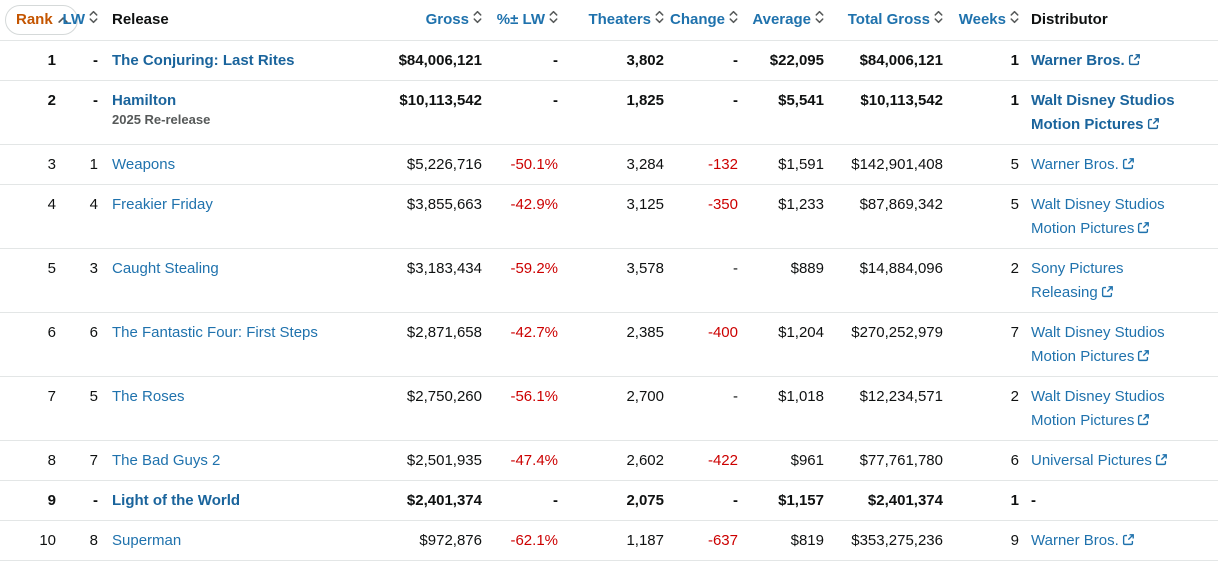 Image resolution: width=1218 pixels, height=561 pixels. What do you see at coordinates (722, 204) in the screenshot?
I see `change-cell: -350` at bounding box center [722, 204].